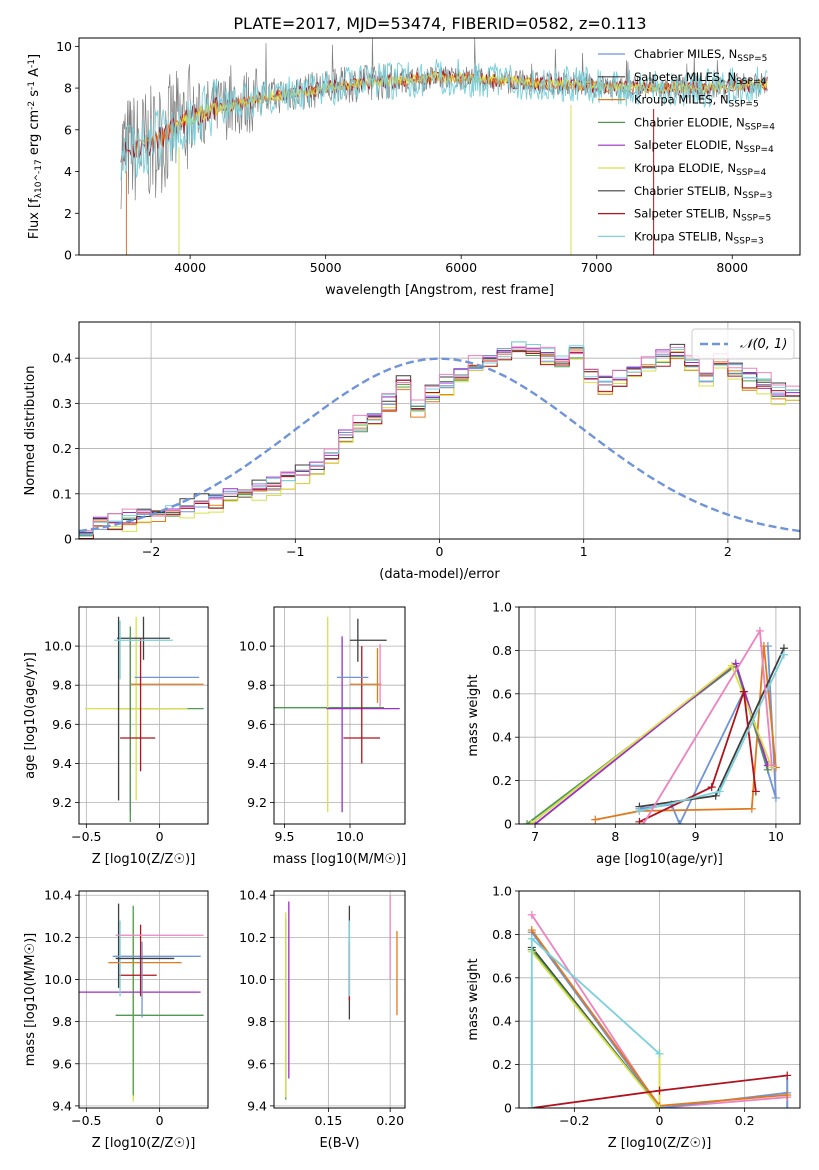 The height and width of the screenshot is (1170, 819). I want to click on y-tick-label: 9.4, so click(257, 763).